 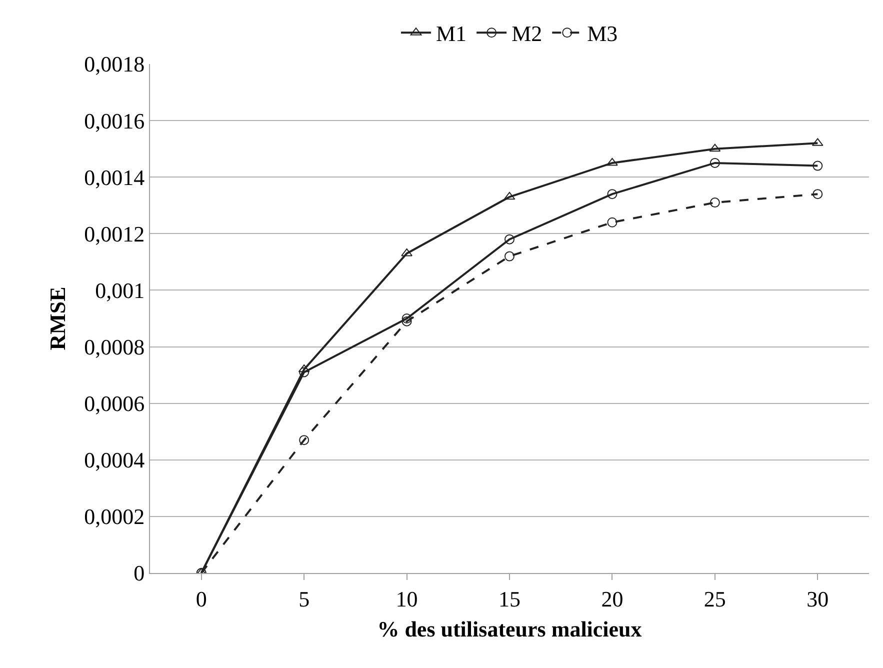 What do you see at coordinates (509, 629) in the screenshot?
I see `x-axis-title: % des utilisateurs malicieux` at bounding box center [509, 629].